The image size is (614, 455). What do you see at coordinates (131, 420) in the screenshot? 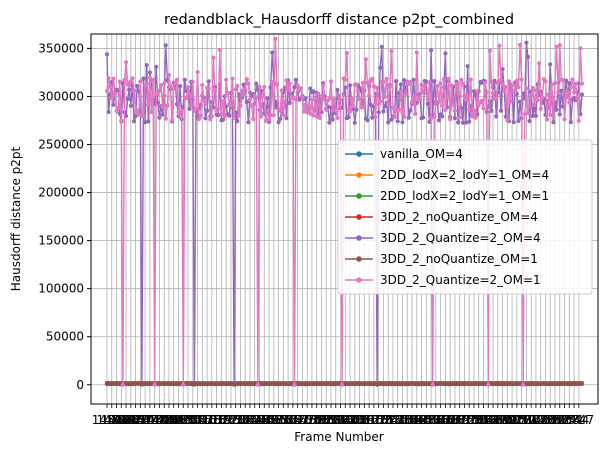
I see `x-tick-label: 1465` at bounding box center [131, 420].